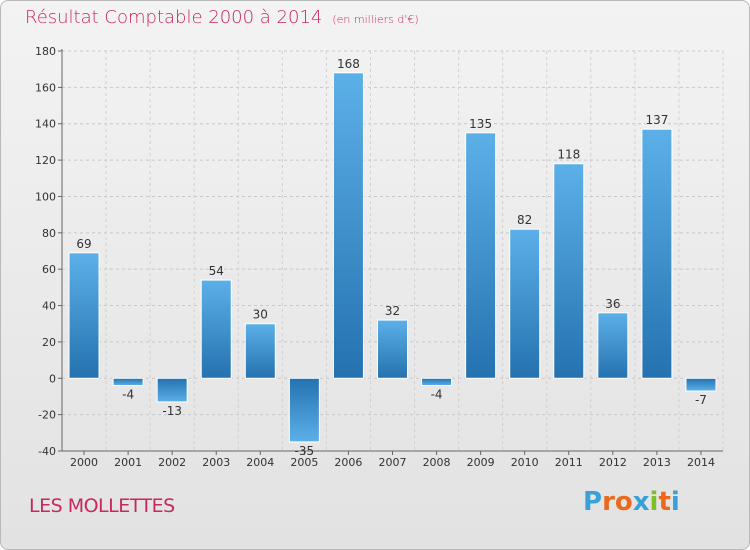 This screenshot has height=550, width=750. I want to click on bar-2014, so click(701, 384).